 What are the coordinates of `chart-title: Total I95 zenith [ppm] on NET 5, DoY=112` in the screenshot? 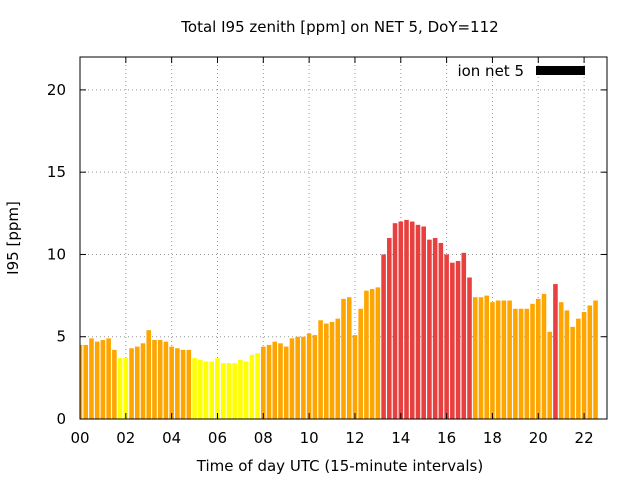 It's located at (339, 27).